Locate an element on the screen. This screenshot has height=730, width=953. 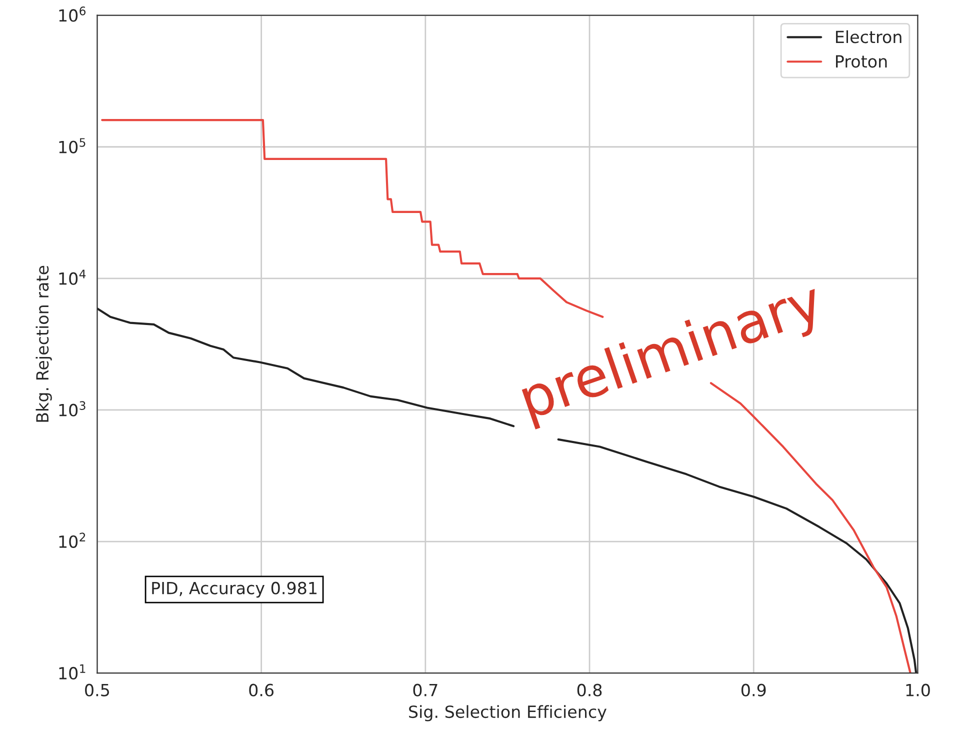
x-axis-title: Sig. Selection Efficiency is located at coordinates (507, 713).